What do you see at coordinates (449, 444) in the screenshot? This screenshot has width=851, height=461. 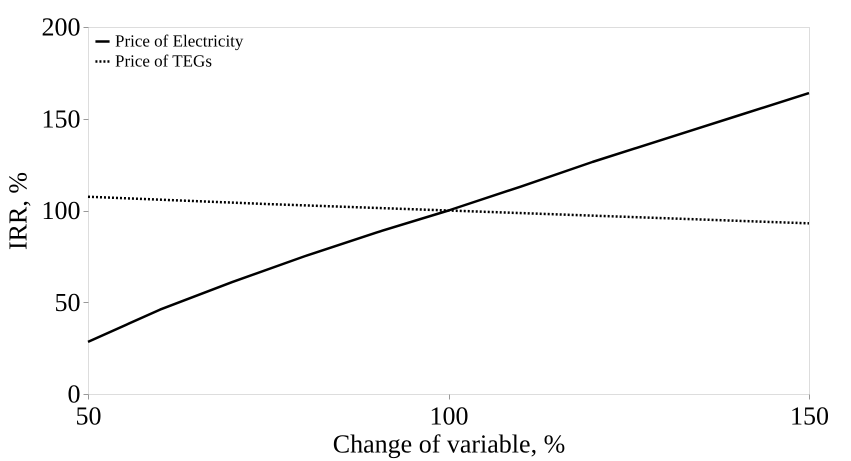 I see `x-axis-title: Change of variable, %` at bounding box center [449, 444].